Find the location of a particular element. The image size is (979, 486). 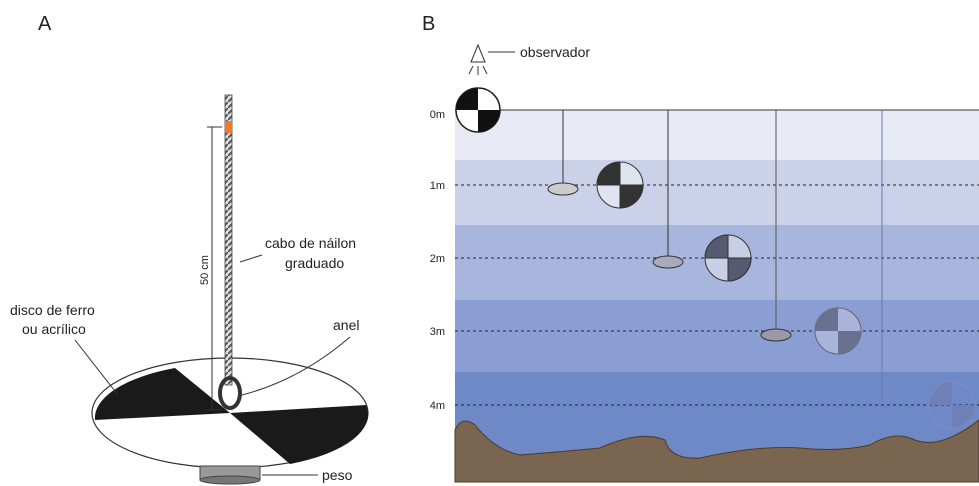

observer is located at coordinates (491, 59).